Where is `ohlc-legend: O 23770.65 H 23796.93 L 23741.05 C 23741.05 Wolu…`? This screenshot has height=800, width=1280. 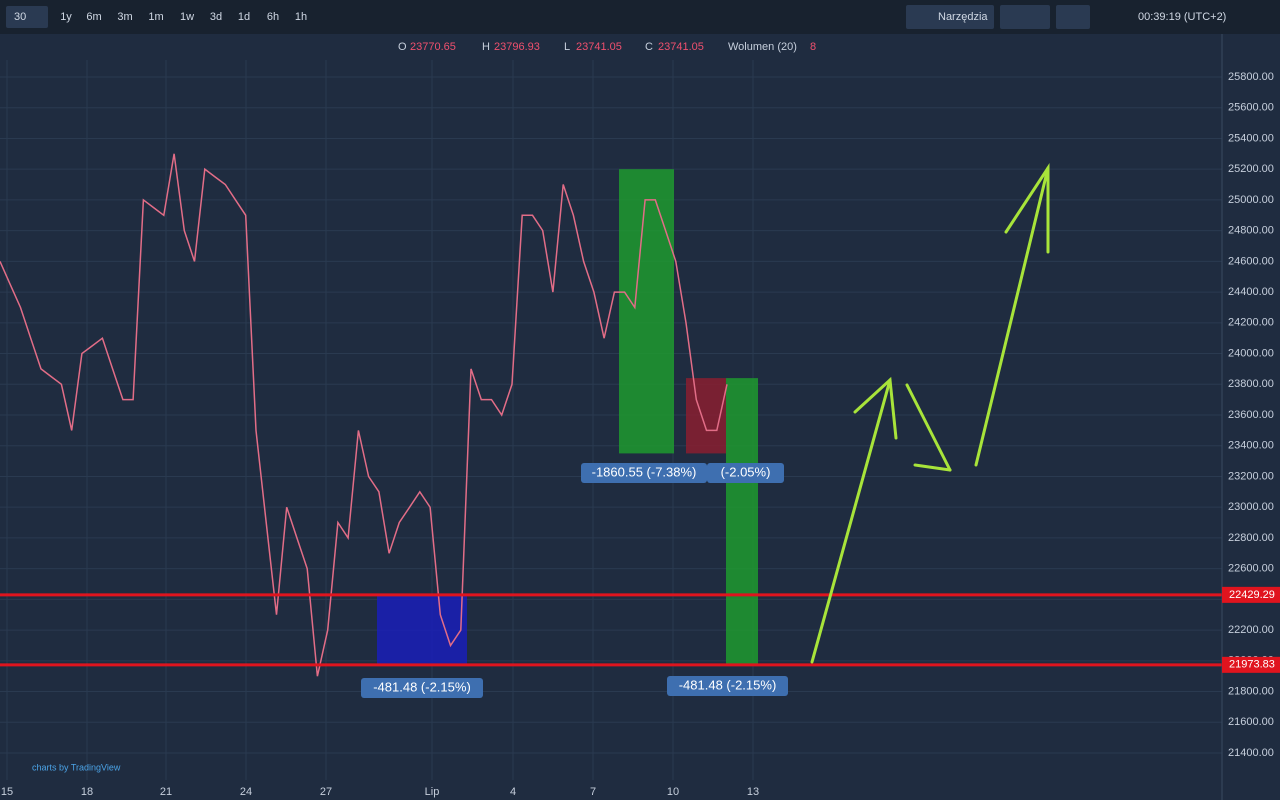 ohlc-legend: O 23770.65 H 23796.93 L 23741.05 C 23741.05 Wolu… is located at coordinates (607, 47).